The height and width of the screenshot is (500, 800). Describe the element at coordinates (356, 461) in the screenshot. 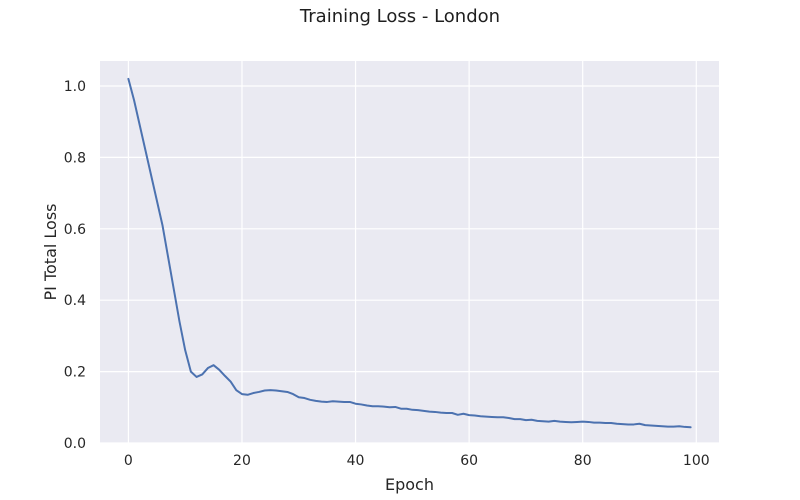

I see `x-tick-label: 40` at that location.